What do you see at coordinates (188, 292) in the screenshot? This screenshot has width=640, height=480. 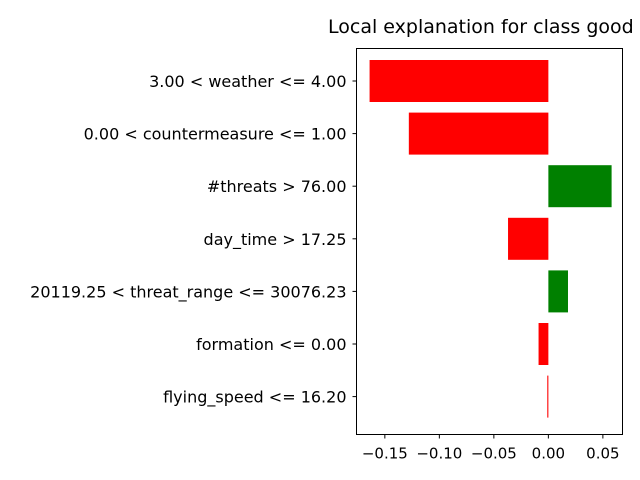 I see `category-label: 20119.25 < threat_range <= 30076.23` at bounding box center [188, 292].